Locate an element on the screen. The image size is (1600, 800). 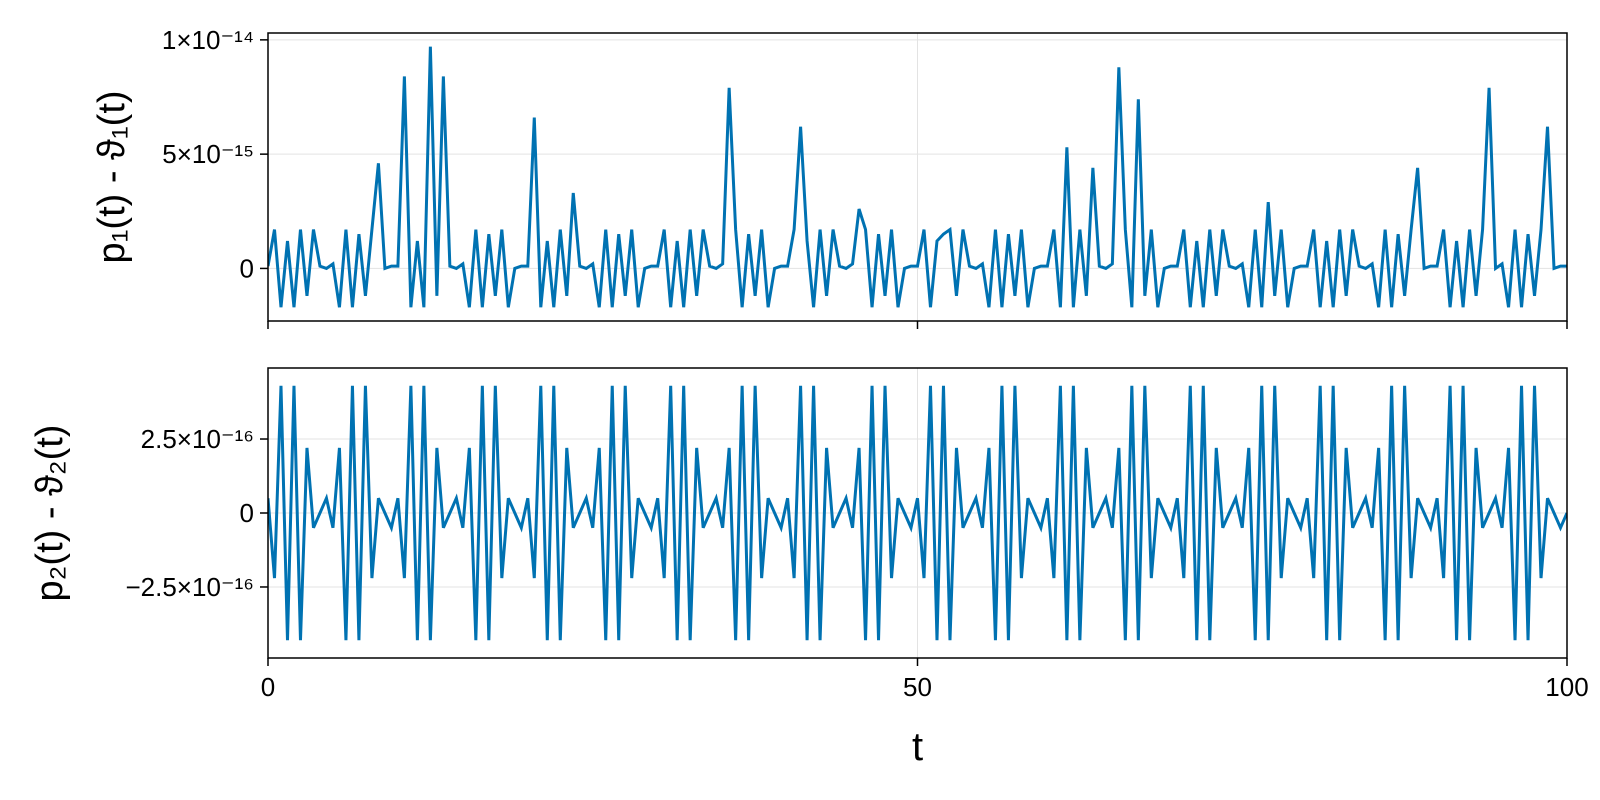
y-tick-label: −2.5×10⁻¹⁶ is located at coordinates (189, 587).